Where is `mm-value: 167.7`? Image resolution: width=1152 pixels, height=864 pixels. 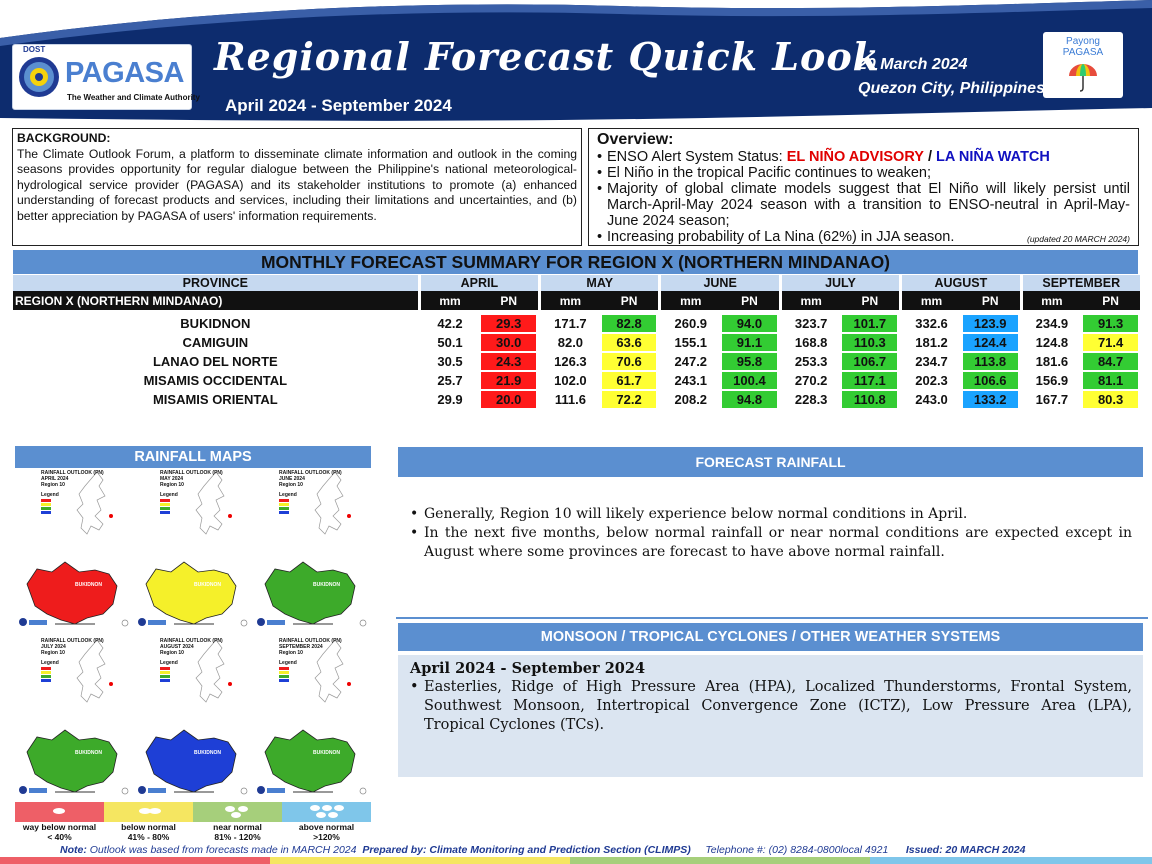 mm-value: 167.7 is located at coordinates (1052, 399).